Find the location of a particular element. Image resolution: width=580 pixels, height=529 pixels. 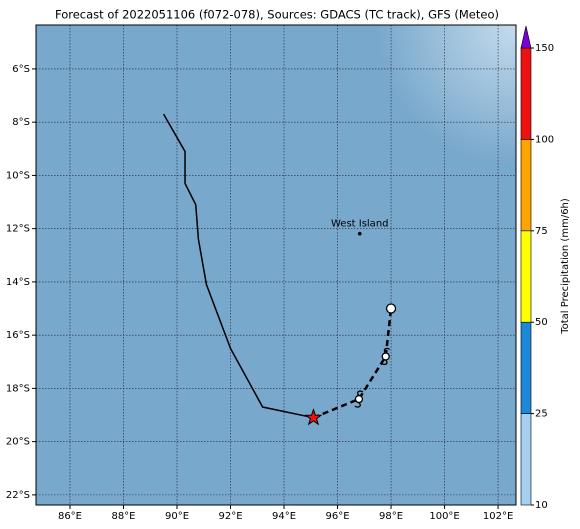

x-tick-label: 86°E is located at coordinates (70, 516).